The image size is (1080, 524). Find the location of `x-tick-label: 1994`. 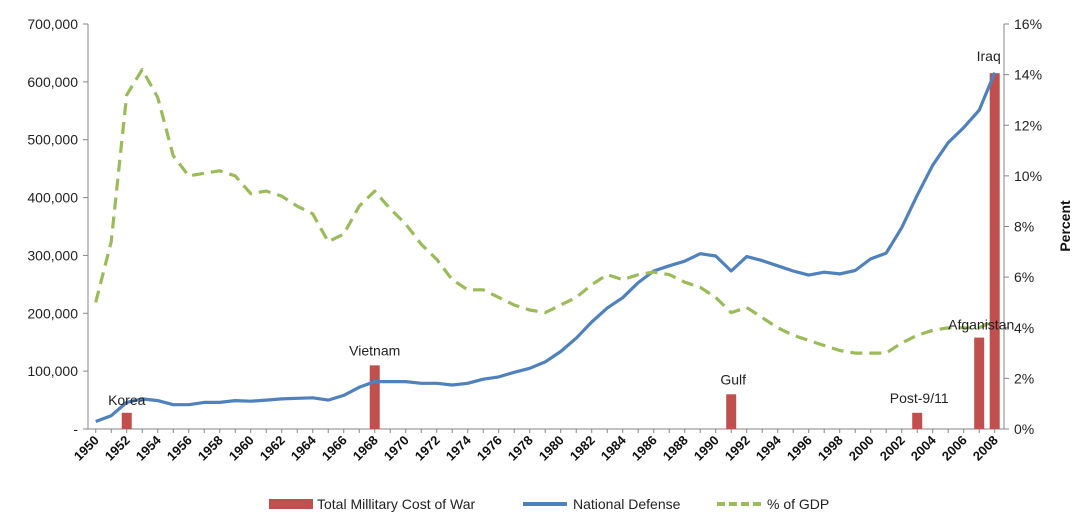

x-tick-label: 1994 is located at coordinates (769, 448).